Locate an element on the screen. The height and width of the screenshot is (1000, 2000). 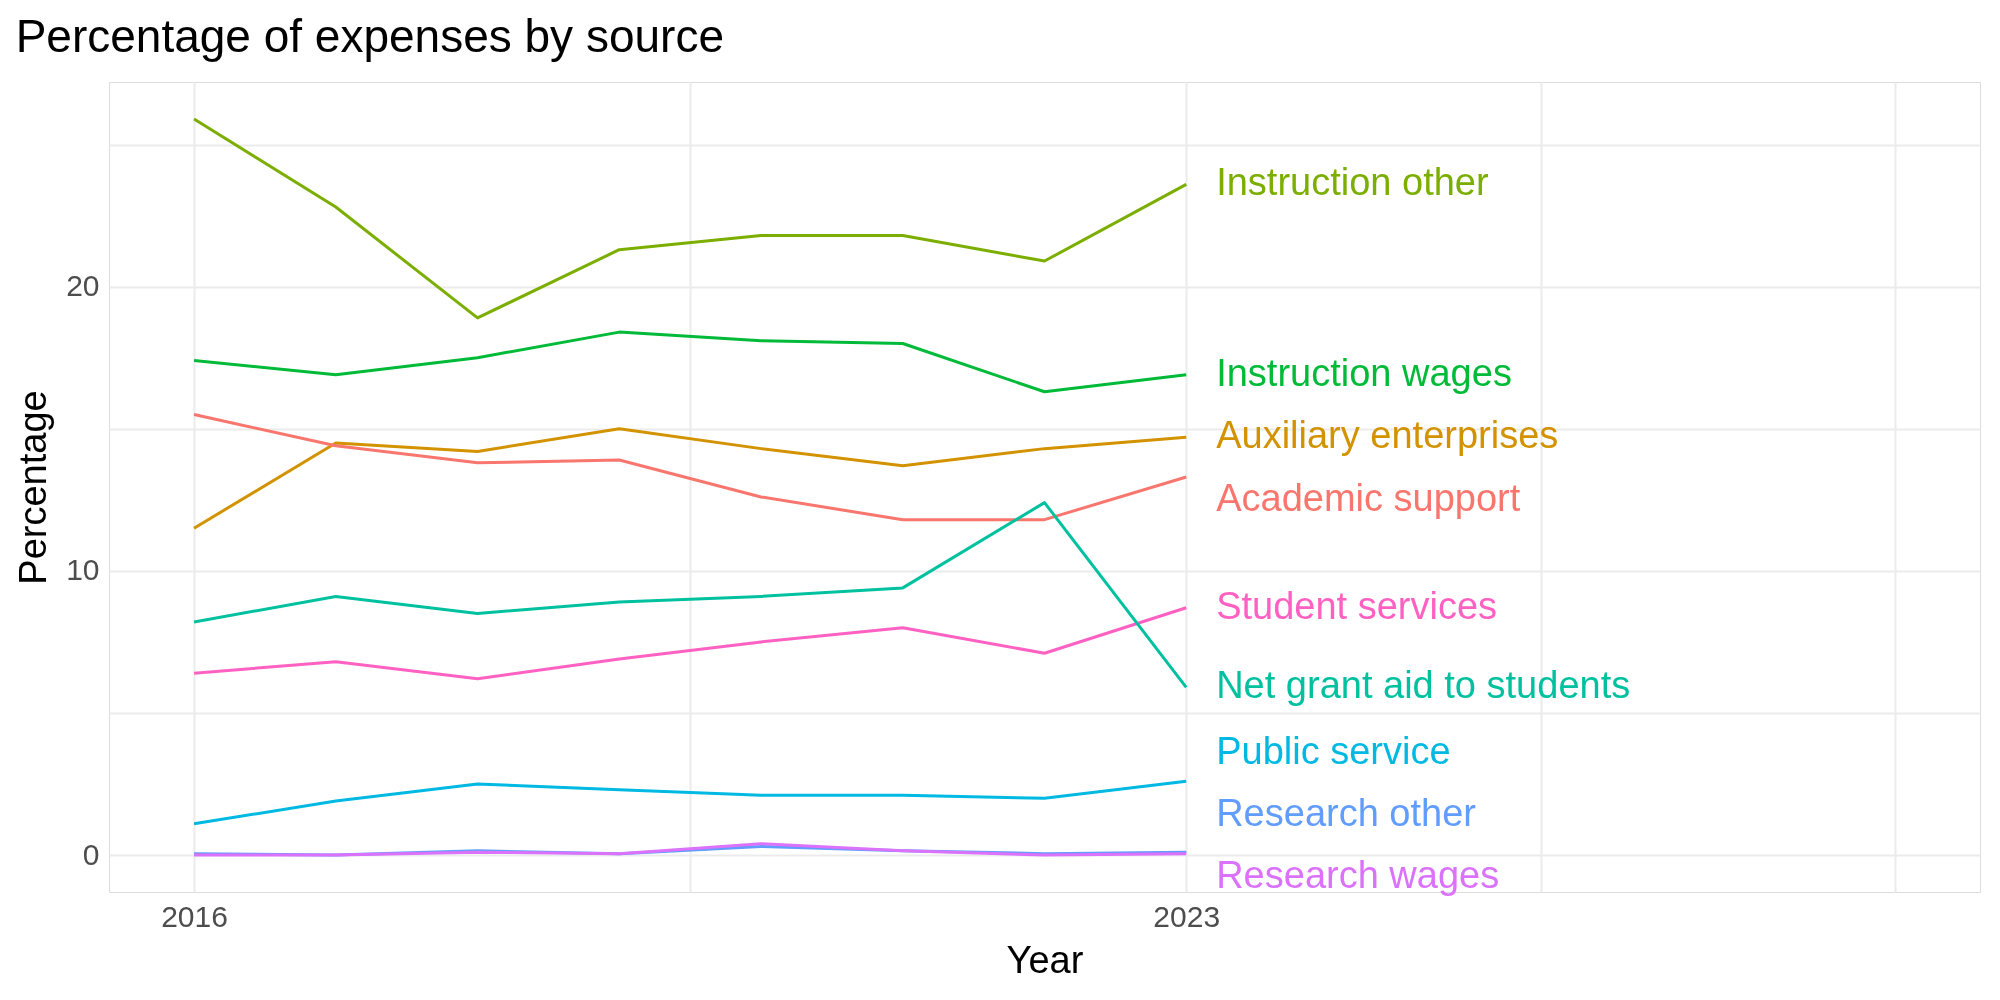
series-label: Research wages is located at coordinates (1358, 875).